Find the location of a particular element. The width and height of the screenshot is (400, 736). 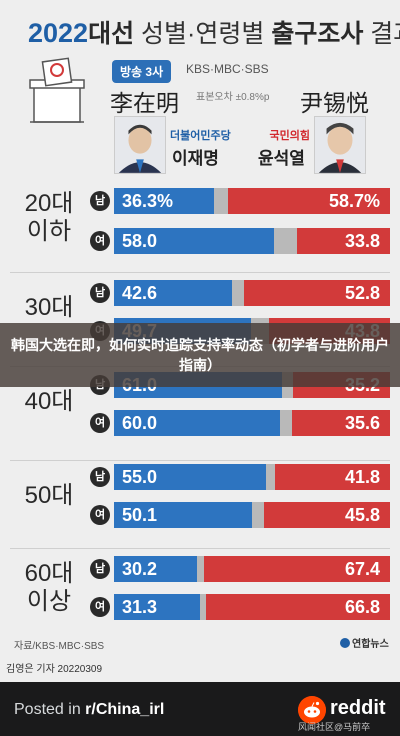

value-label-yoon: 33.8 is located at coordinates (362, 241).